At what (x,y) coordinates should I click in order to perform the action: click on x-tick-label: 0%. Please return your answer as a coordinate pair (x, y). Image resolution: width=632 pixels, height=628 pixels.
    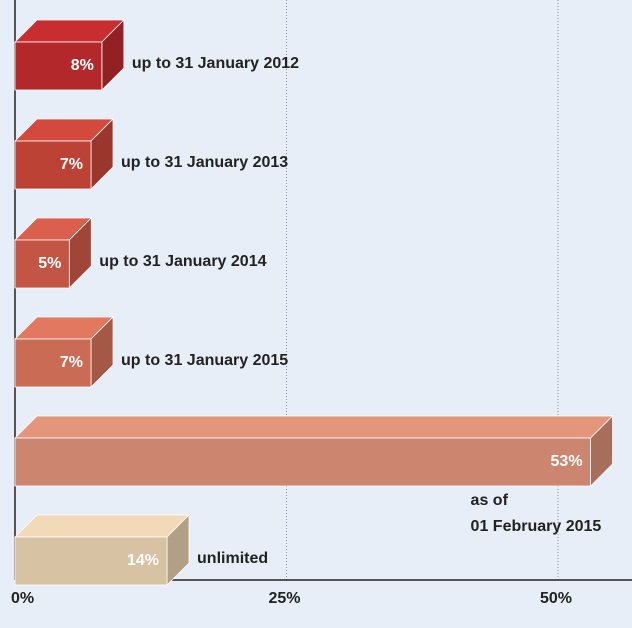
    Looking at the image, I should click on (23, 598).